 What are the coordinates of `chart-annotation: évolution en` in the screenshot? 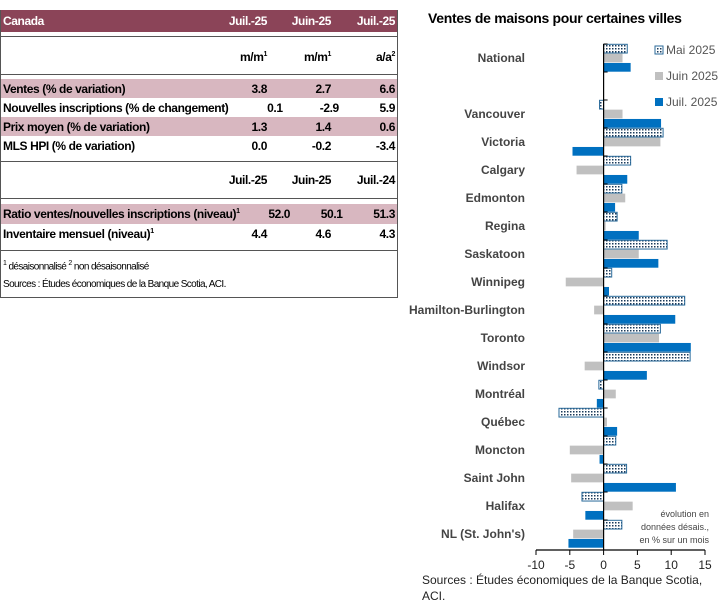 It's located at (684, 514).